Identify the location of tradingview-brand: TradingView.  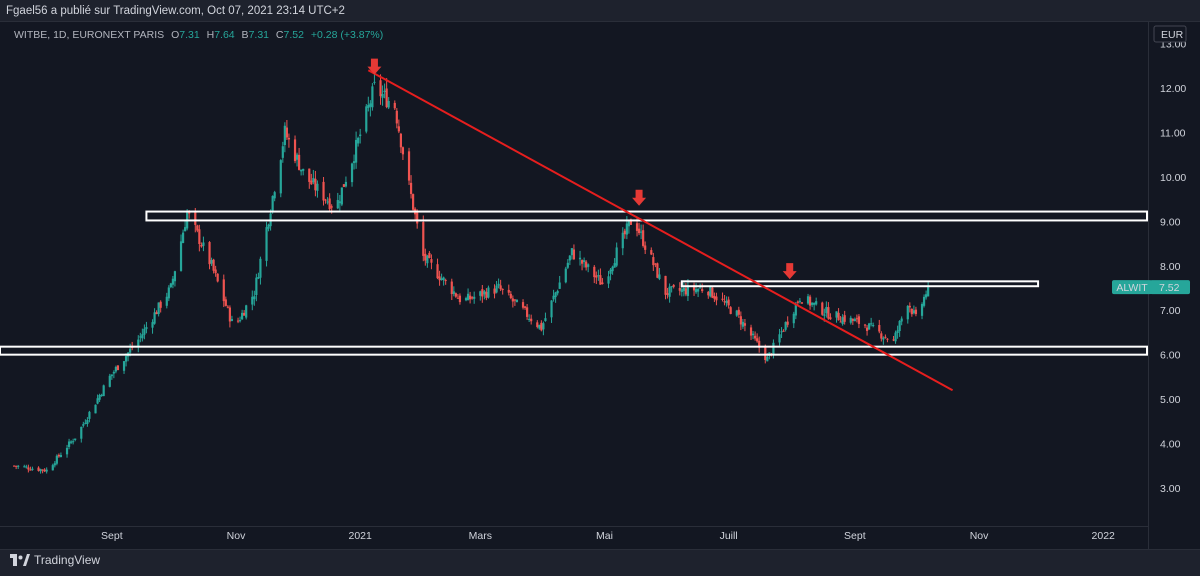
(55, 560).